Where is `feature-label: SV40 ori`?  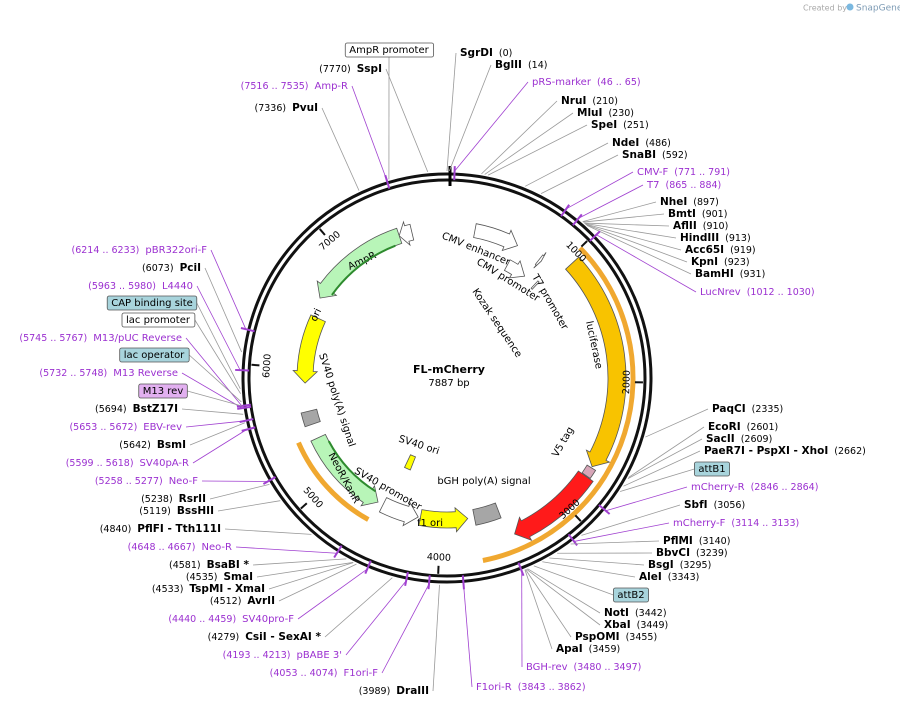 feature-label: SV40 ori is located at coordinates (418, 445).